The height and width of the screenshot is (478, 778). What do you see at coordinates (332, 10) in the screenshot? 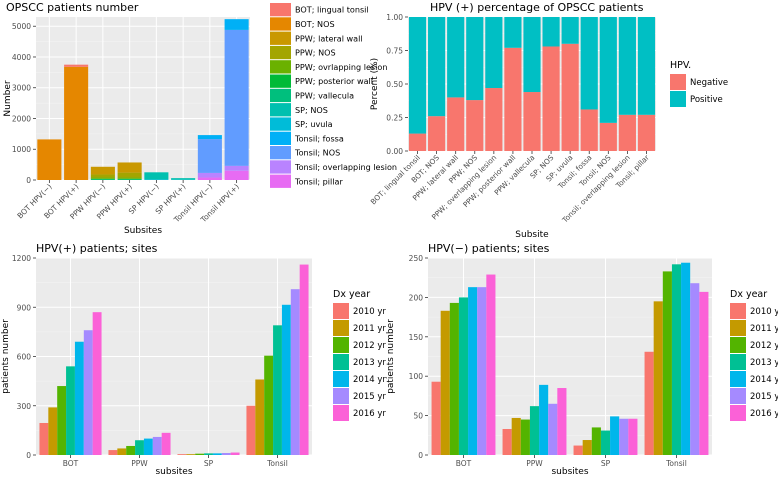
I see `legend-label: BOT; lingual tonsil` at bounding box center [332, 10].